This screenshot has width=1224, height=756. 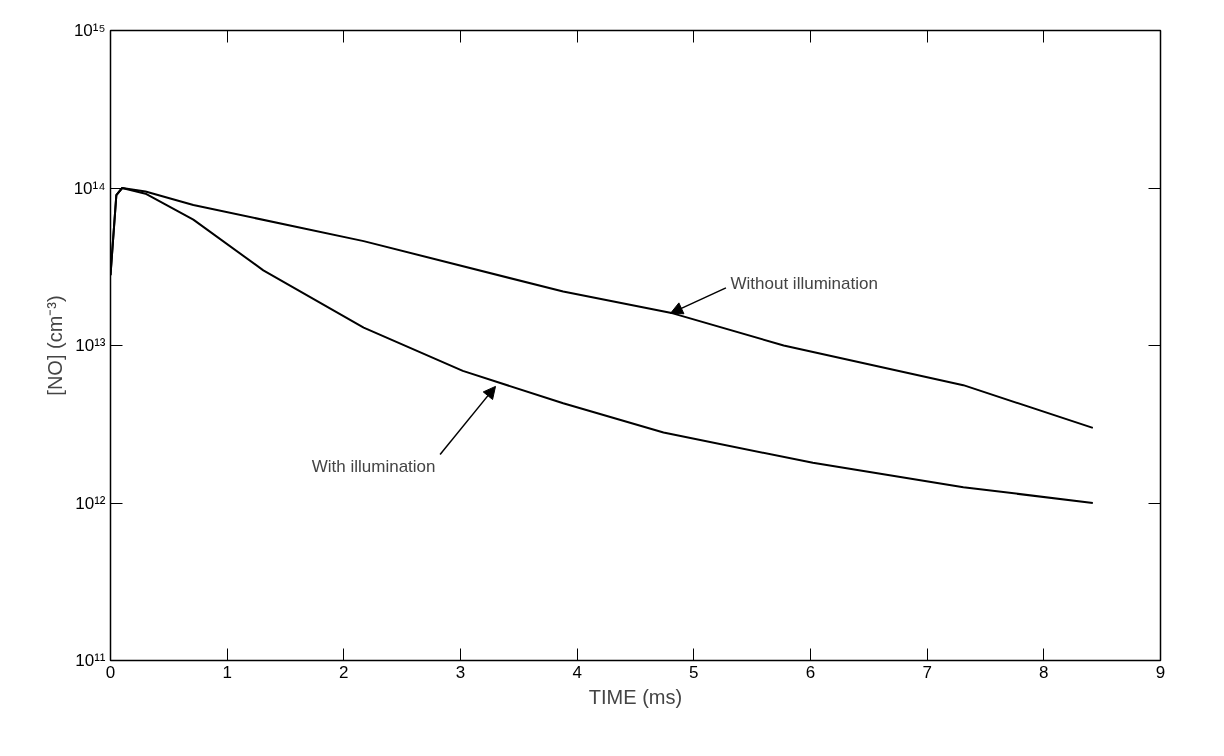 I want to click on x-tick-label: 3, so click(x=460, y=672).